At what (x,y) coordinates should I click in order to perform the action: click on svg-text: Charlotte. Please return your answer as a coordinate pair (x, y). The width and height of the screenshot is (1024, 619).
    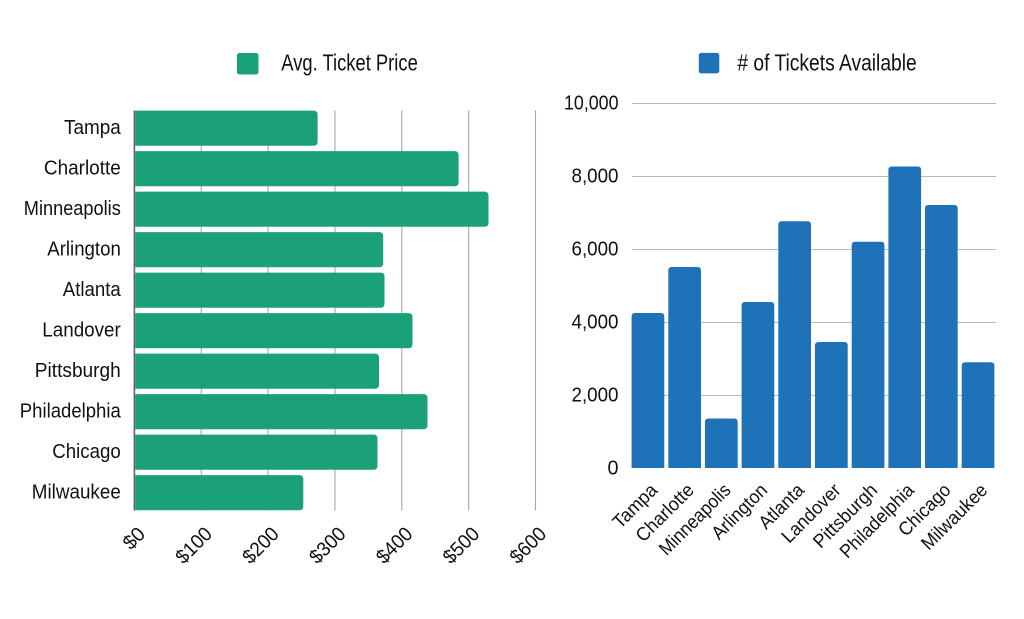
    Looking at the image, I should click on (82, 168).